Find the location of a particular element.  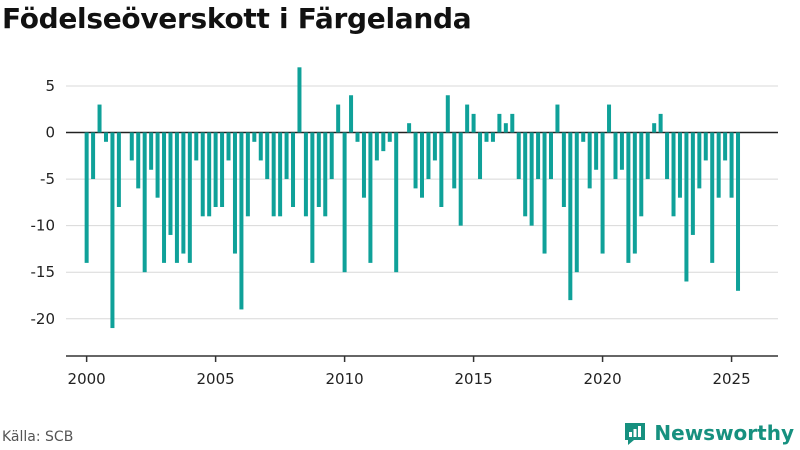

y-tick-label: -10 is located at coordinates (43, 226).